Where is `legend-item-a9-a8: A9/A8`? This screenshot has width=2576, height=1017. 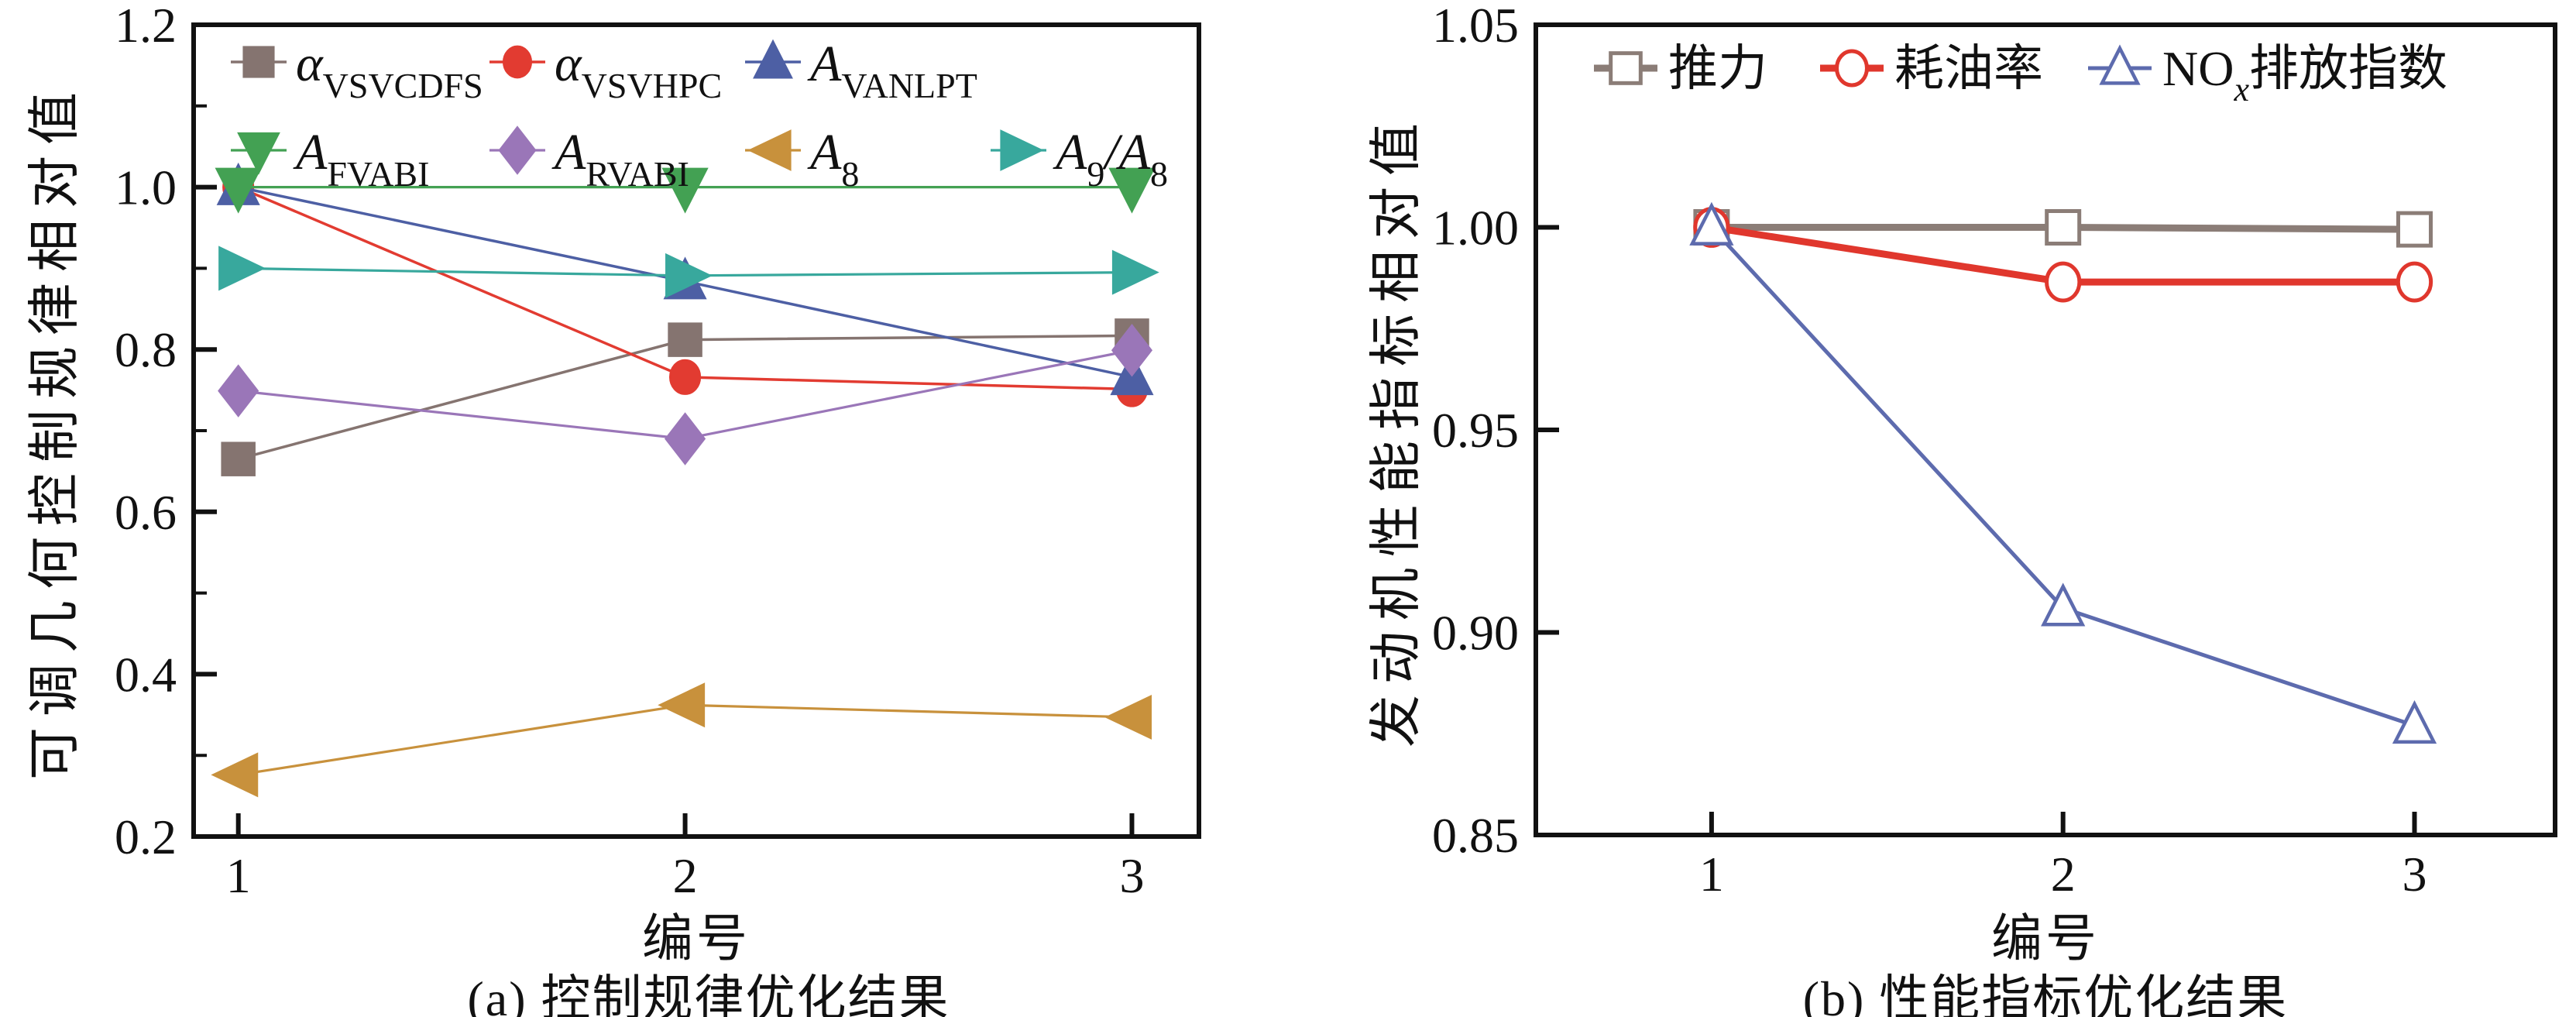
legend-item-a9-a8: A9/A8 is located at coordinates (1079, 159).